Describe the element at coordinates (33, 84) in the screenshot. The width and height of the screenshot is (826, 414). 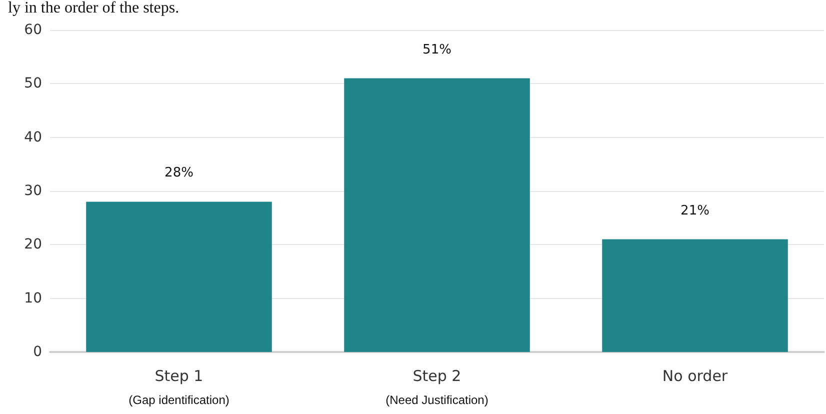
I see `y-tick-label: 50` at that location.